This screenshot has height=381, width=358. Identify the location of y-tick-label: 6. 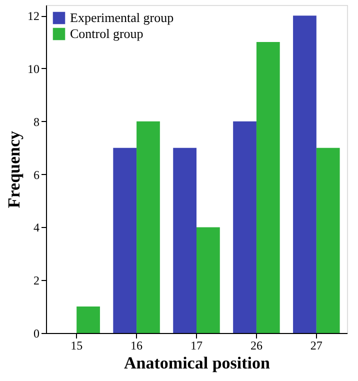
(37, 175).